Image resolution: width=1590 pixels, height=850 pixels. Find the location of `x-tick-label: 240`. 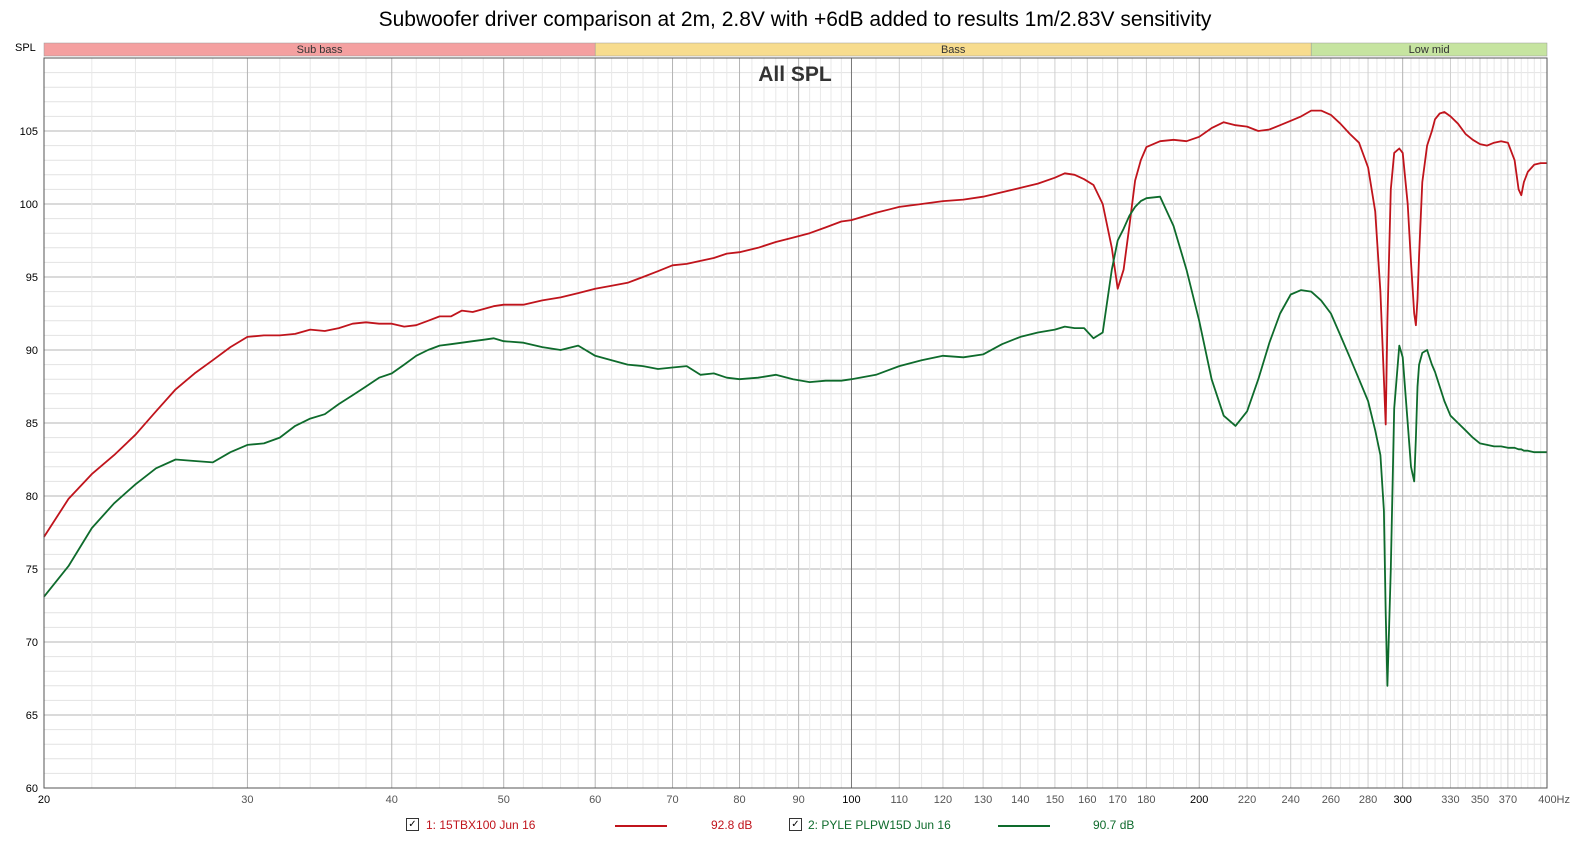

x-tick-label: 240 is located at coordinates (1291, 800).